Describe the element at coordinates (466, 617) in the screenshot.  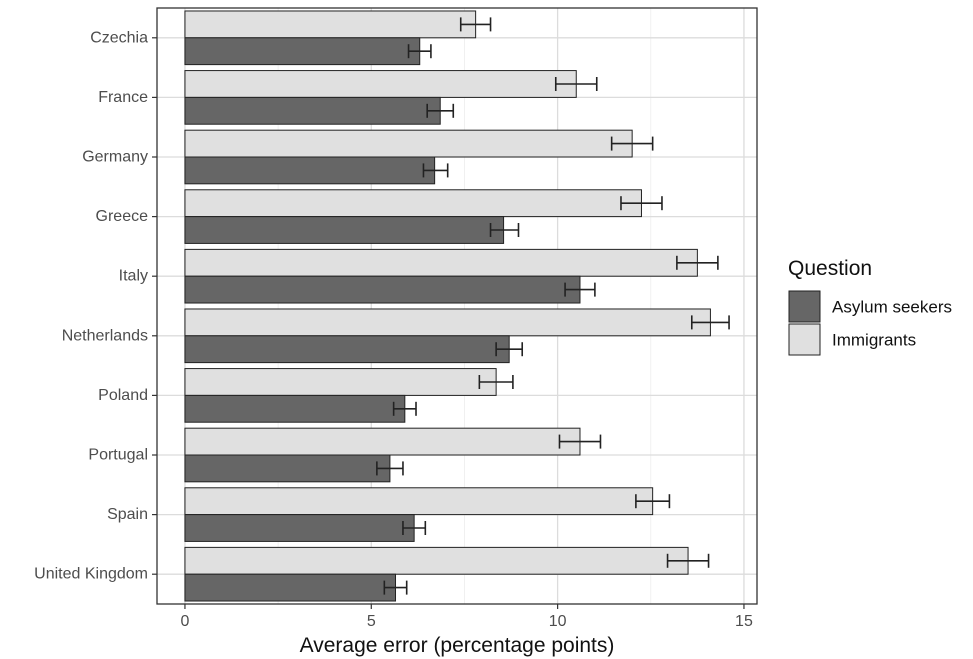
I see `x-axis: 0 5 10 15` at that location.